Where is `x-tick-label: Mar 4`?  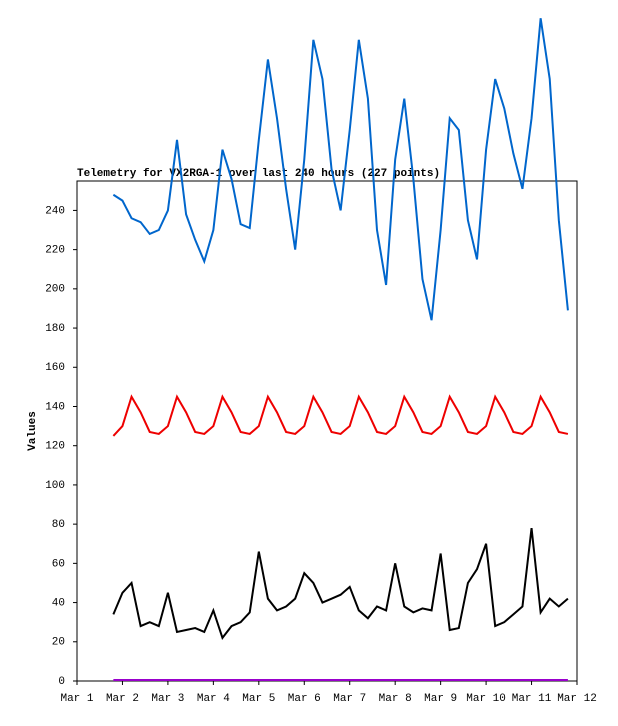
x-tick-label: Mar 4 is located at coordinates (213, 699).